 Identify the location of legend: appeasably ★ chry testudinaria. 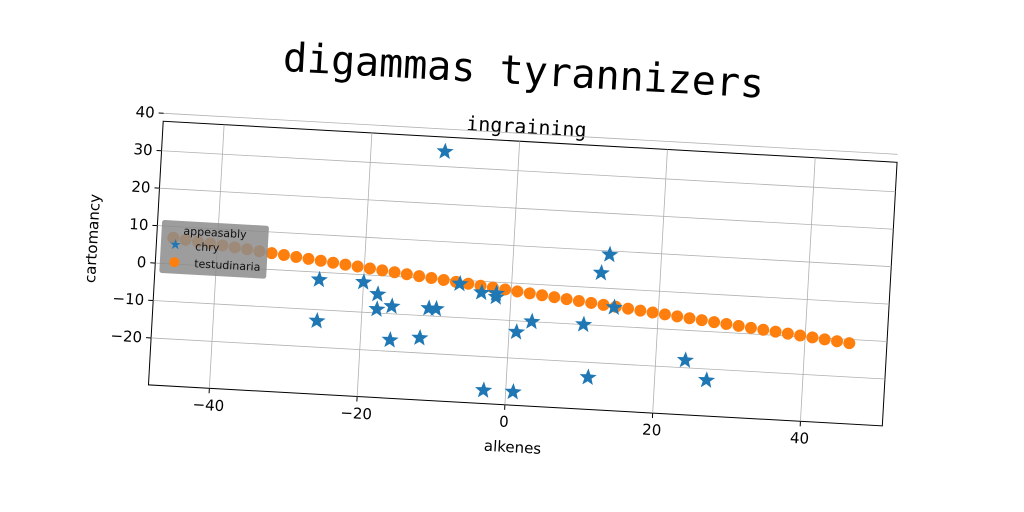
(214, 249).